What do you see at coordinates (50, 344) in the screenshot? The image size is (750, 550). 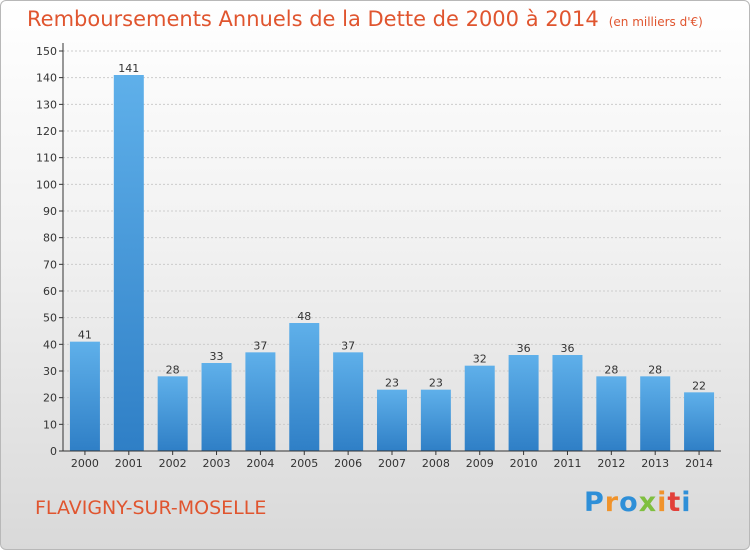 I see `y-tick-label: 40` at bounding box center [50, 344].